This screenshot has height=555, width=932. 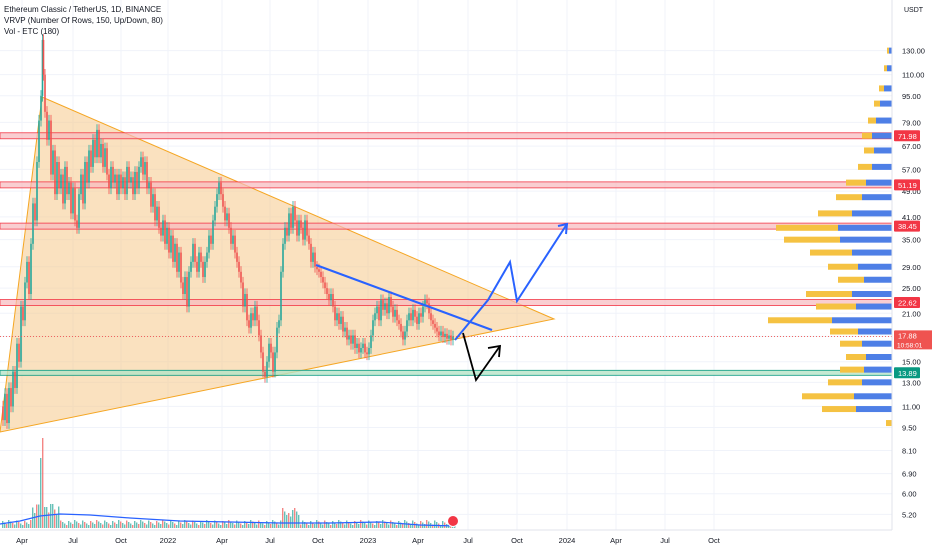 What do you see at coordinates (83, 20) in the screenshot?
I see `vrvp-indicator-label: VRVP (Number Of Rows, 150, Up/Down, 80)` at bounding box center [83, 20].